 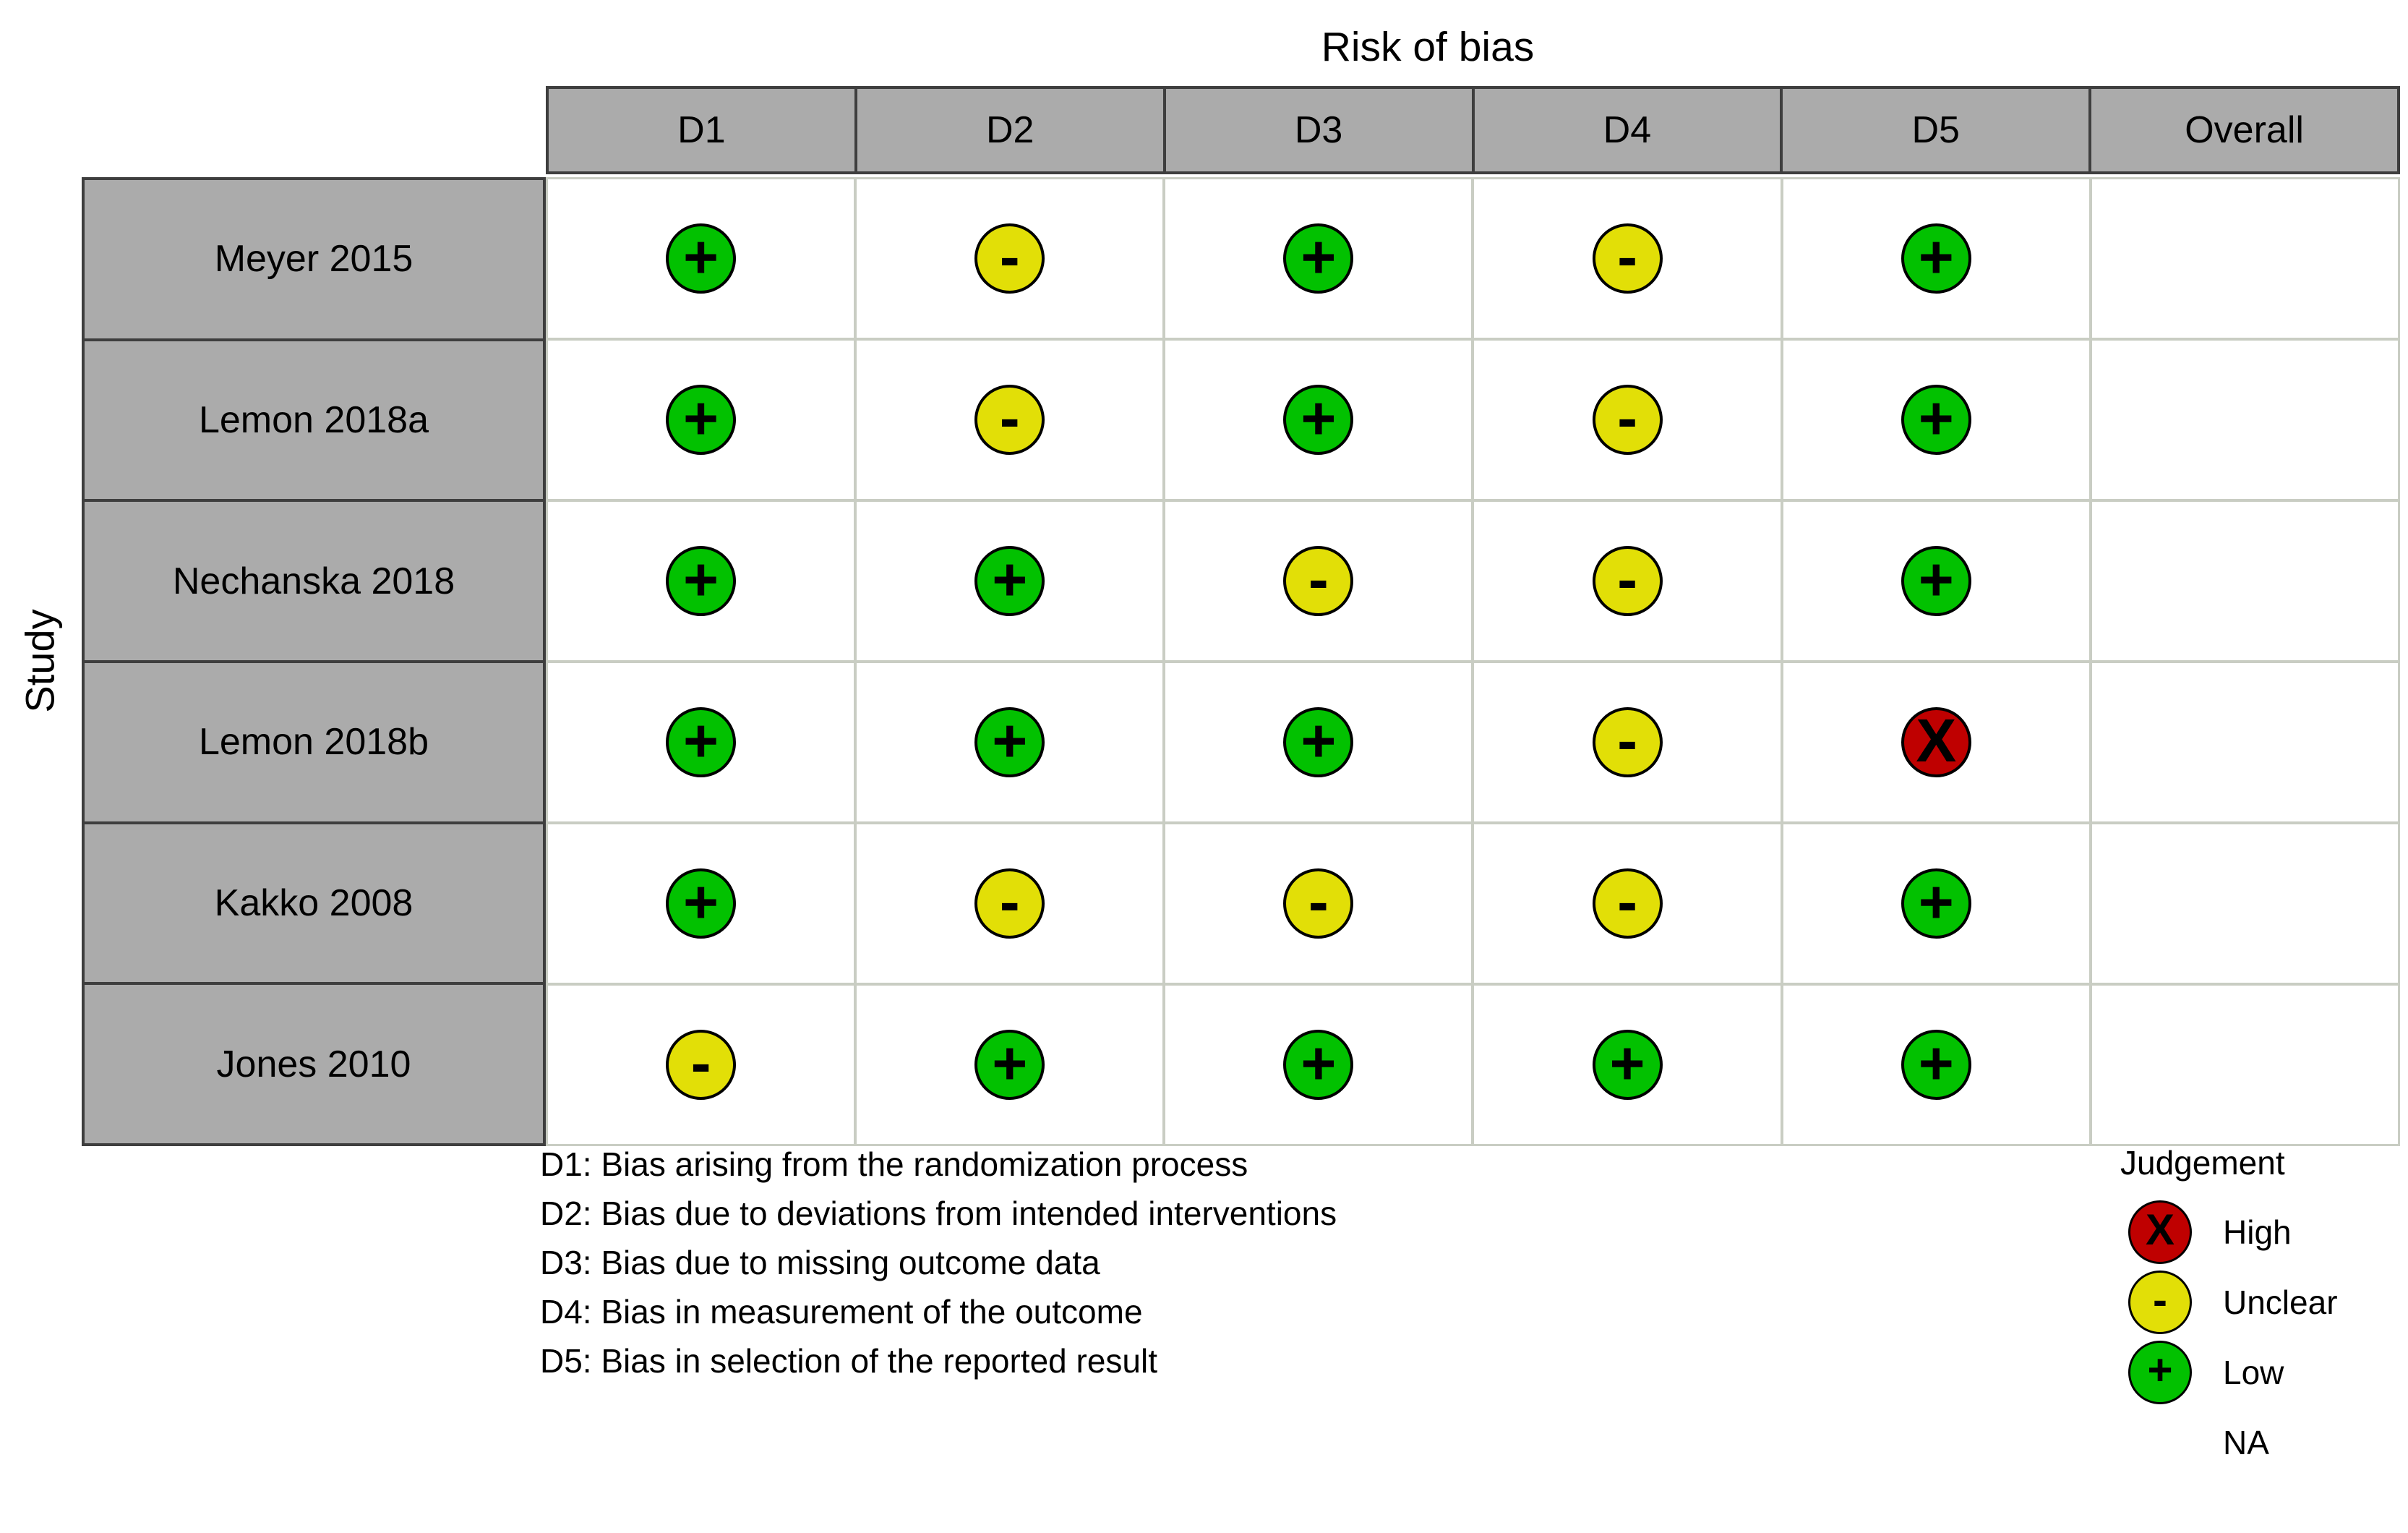 I want to click on legend-item-label: NA, so click(x=2246, y=1442).